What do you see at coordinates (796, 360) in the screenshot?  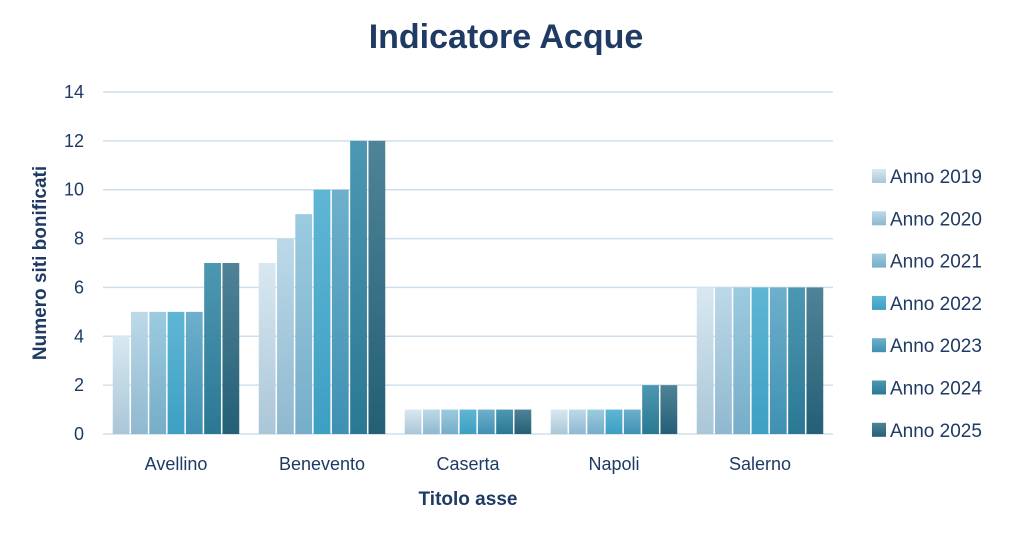 I see `bar-salerno-anno-2024` at bounding box center [796, 360].